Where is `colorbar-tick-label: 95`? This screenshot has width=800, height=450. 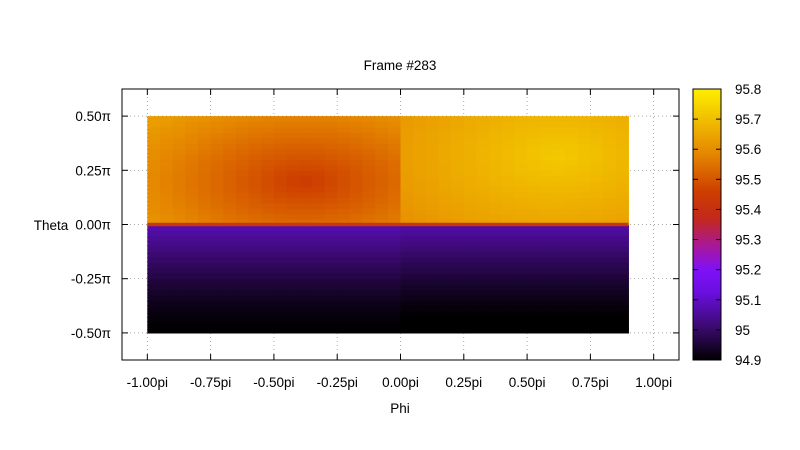 colorbar-tick-label: 95 is located at coordinates (742, 330).